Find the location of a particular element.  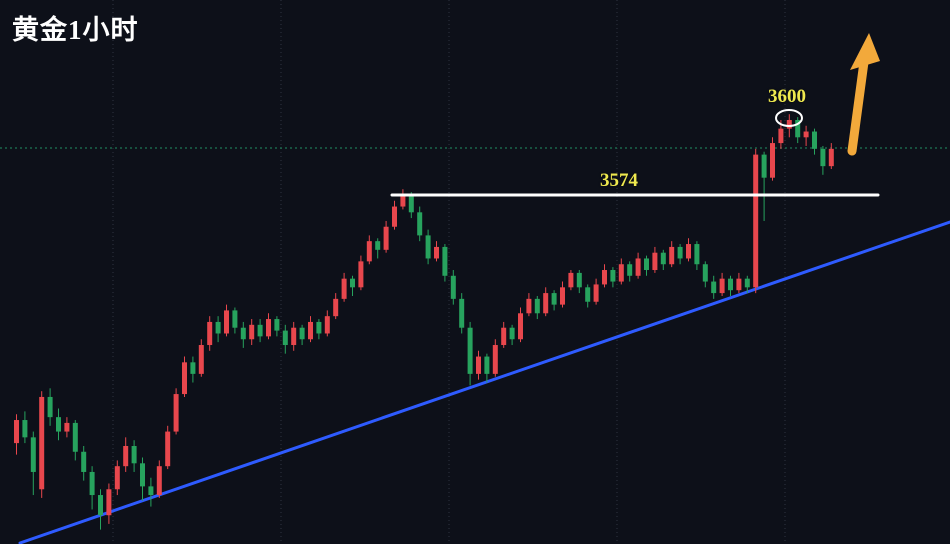

highlight-ellipse is located at coordinates (789, 118).